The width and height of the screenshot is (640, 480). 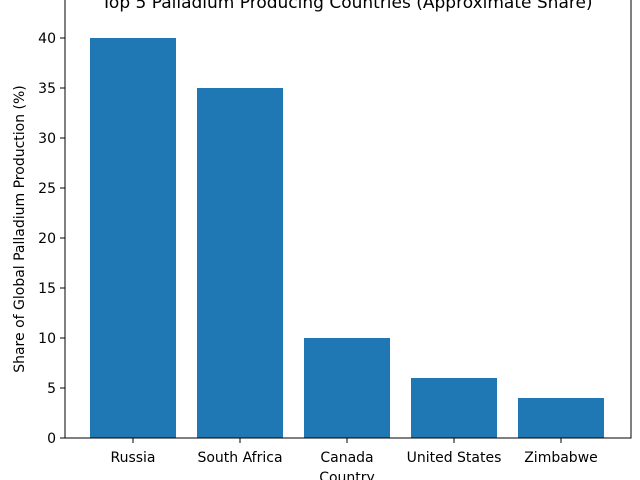 What do you see at coordinates (51, 439) in the screenshot?
I see `y-tick-label: 0` at bounding box center [51, 439].